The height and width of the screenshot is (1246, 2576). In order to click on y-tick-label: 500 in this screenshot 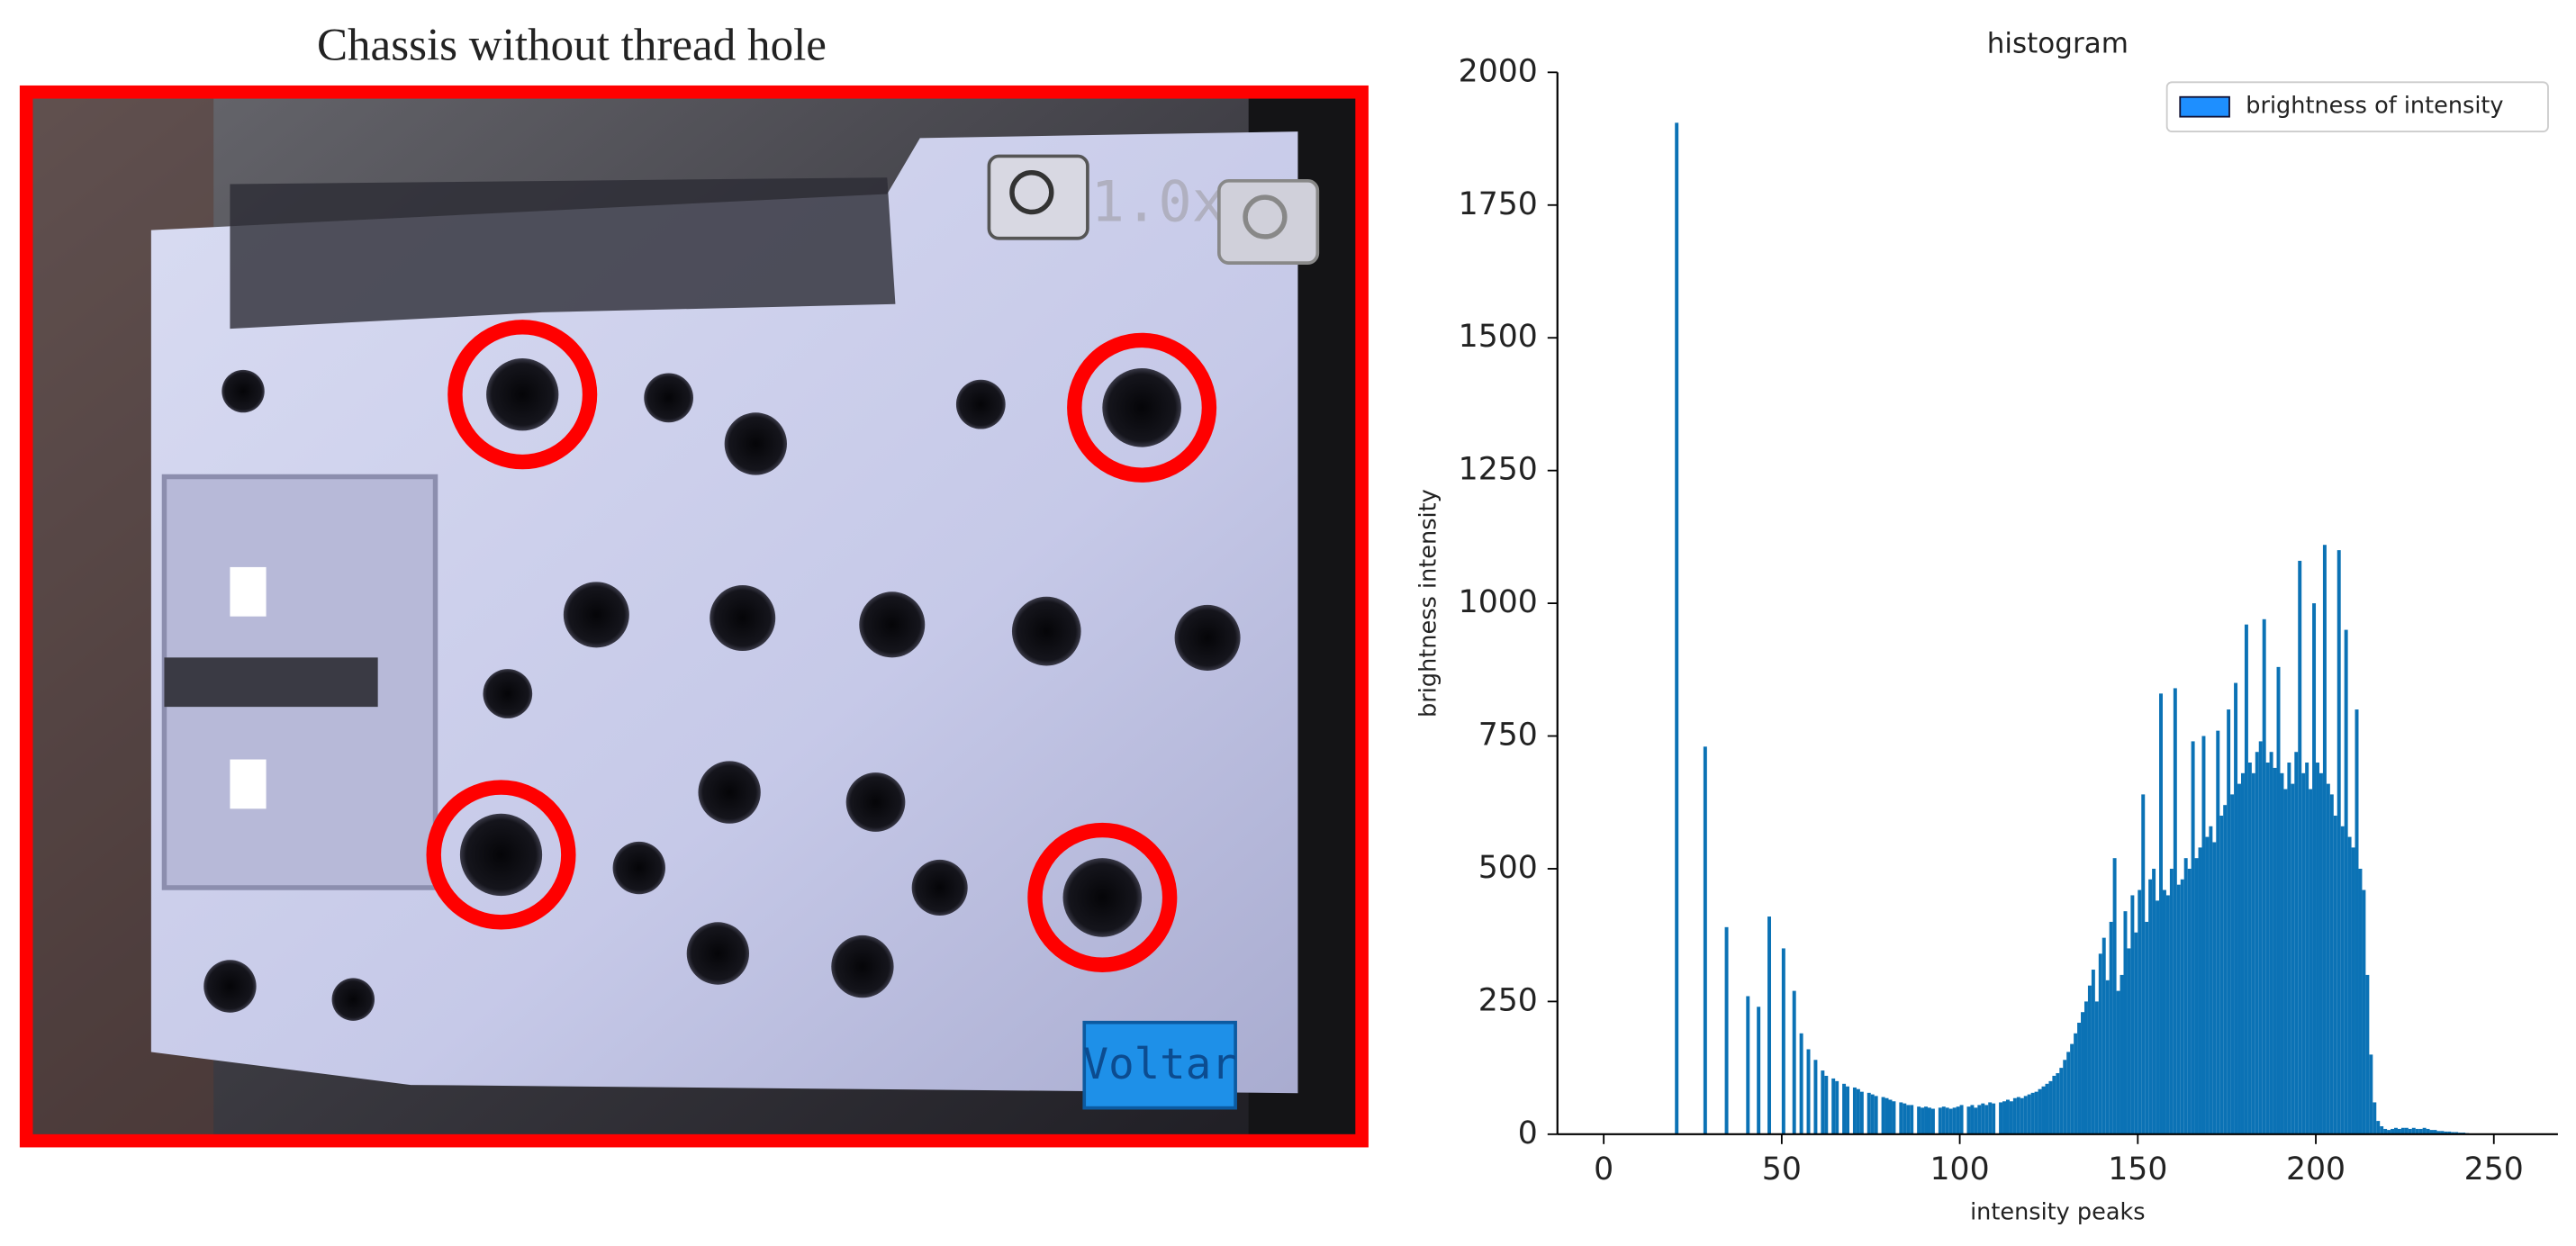, I will do `click(1508, 868)`.